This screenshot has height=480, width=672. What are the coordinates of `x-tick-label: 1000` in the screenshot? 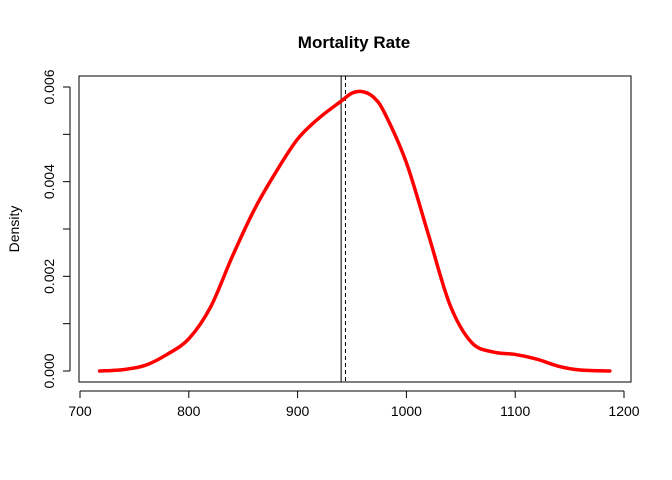 It's located at (406, 411).